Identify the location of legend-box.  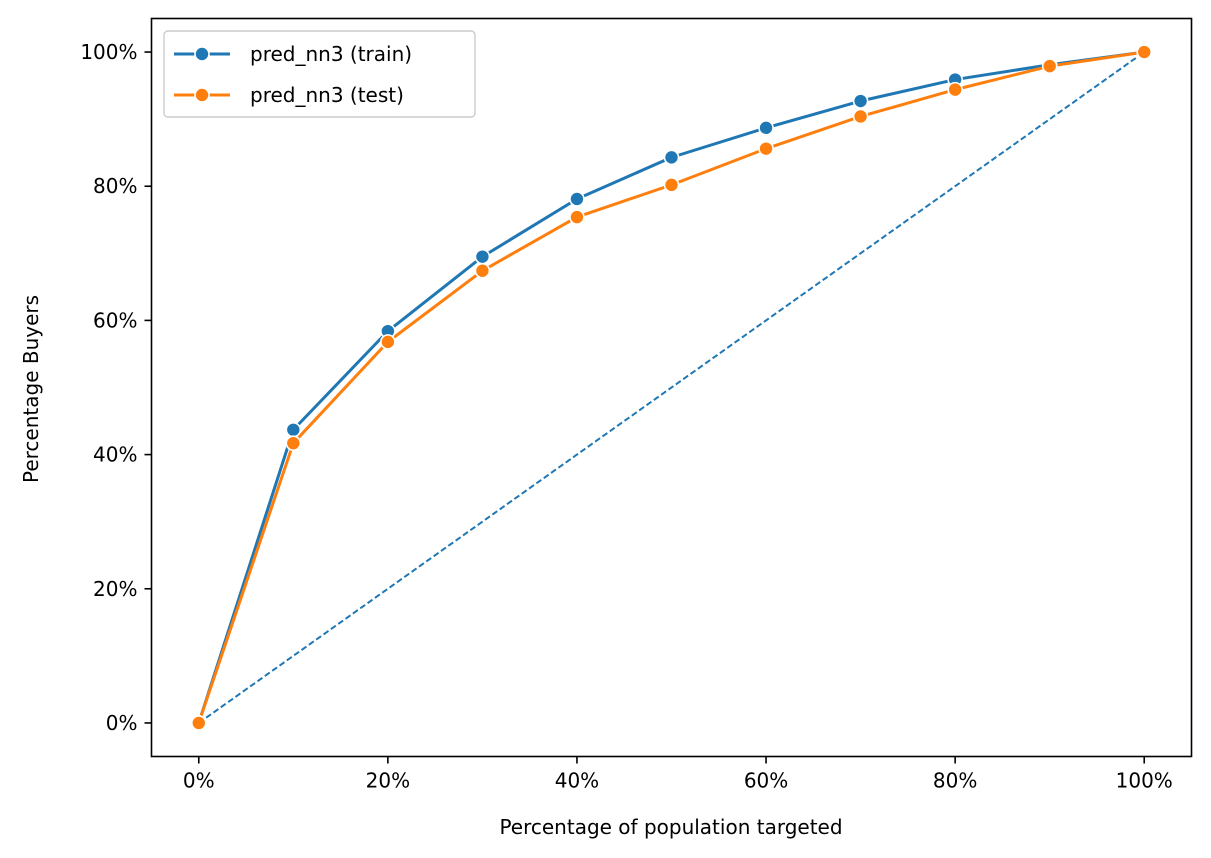
(319, 74).